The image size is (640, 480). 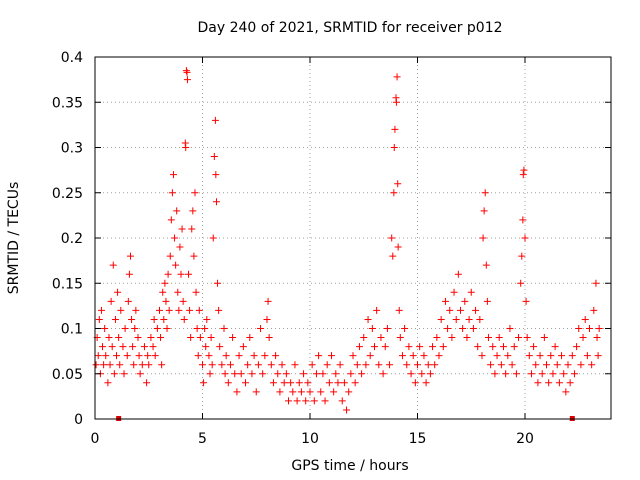 What do you see at coordinates (418, 439) in the screenshot?
I see `x-tick-label: 15` at bounding box center [418, 439].